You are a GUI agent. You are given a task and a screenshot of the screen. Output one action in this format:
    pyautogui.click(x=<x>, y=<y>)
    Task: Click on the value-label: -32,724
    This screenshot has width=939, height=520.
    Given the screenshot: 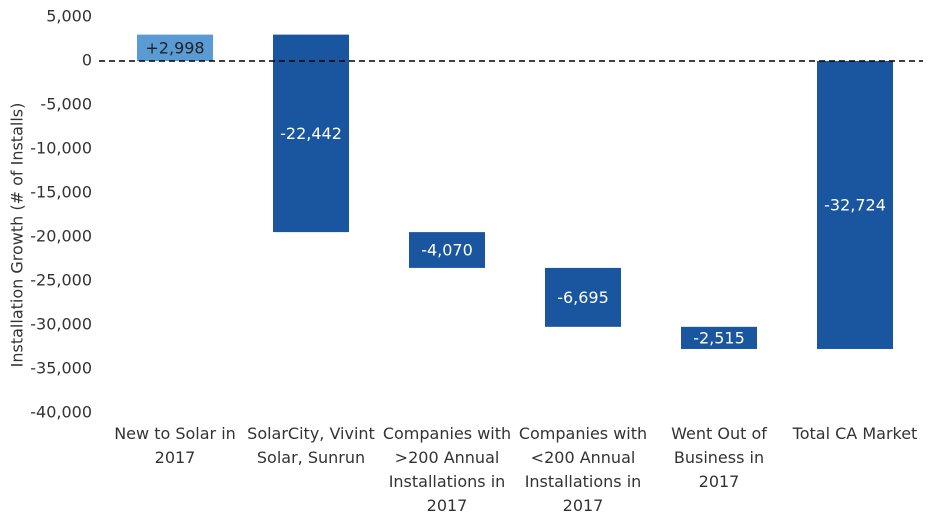 What is the action you would take?
    pyautogui.click(x=855, y=204)
    